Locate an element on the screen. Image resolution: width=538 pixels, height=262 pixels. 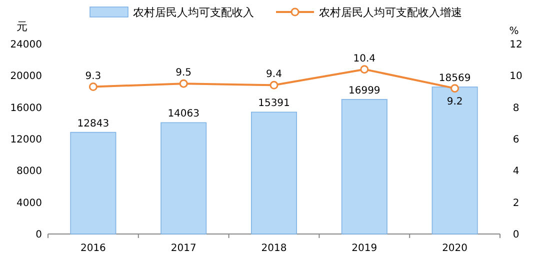
data-label: 16999 is located at coordinates (364, 90).